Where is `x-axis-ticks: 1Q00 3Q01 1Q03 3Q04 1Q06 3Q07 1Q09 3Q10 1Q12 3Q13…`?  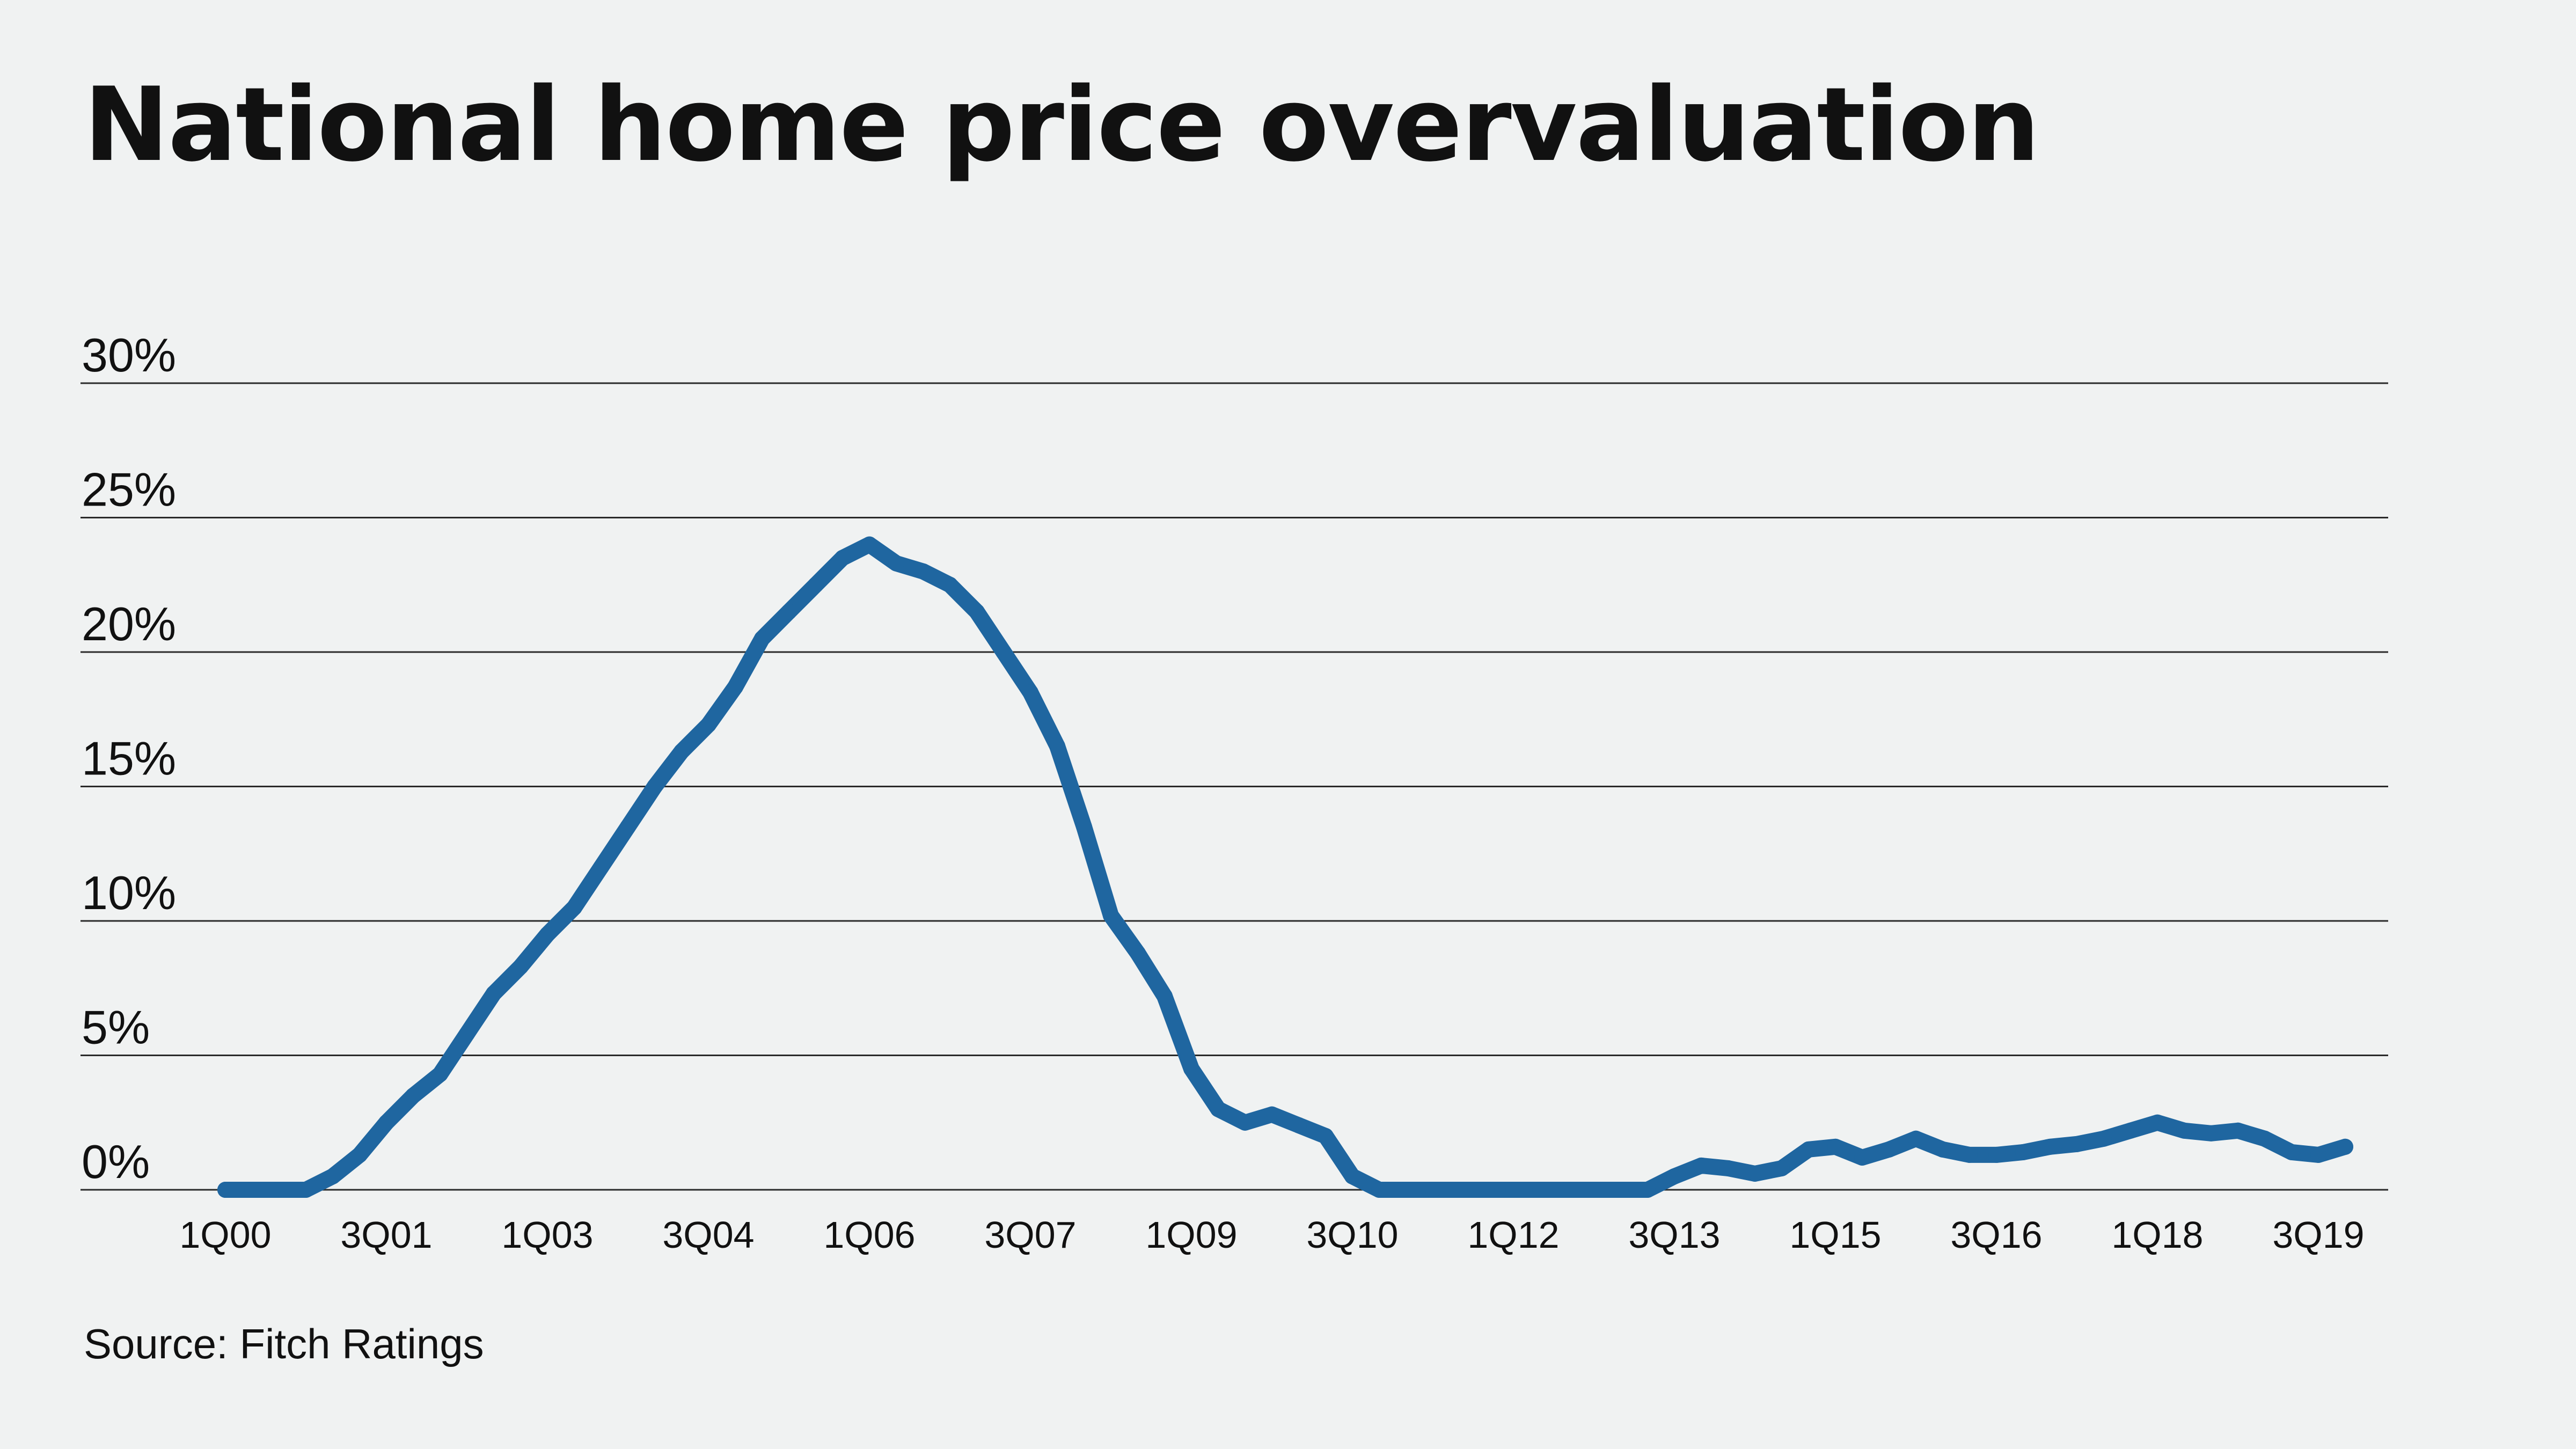 x-axis-ticks: 1Q00 3Q01 1Q03 3Q04 1Q06 3Q07 1Q09 3Q10 1Q12 3Q13… is located at coordinates (1271, 1235).